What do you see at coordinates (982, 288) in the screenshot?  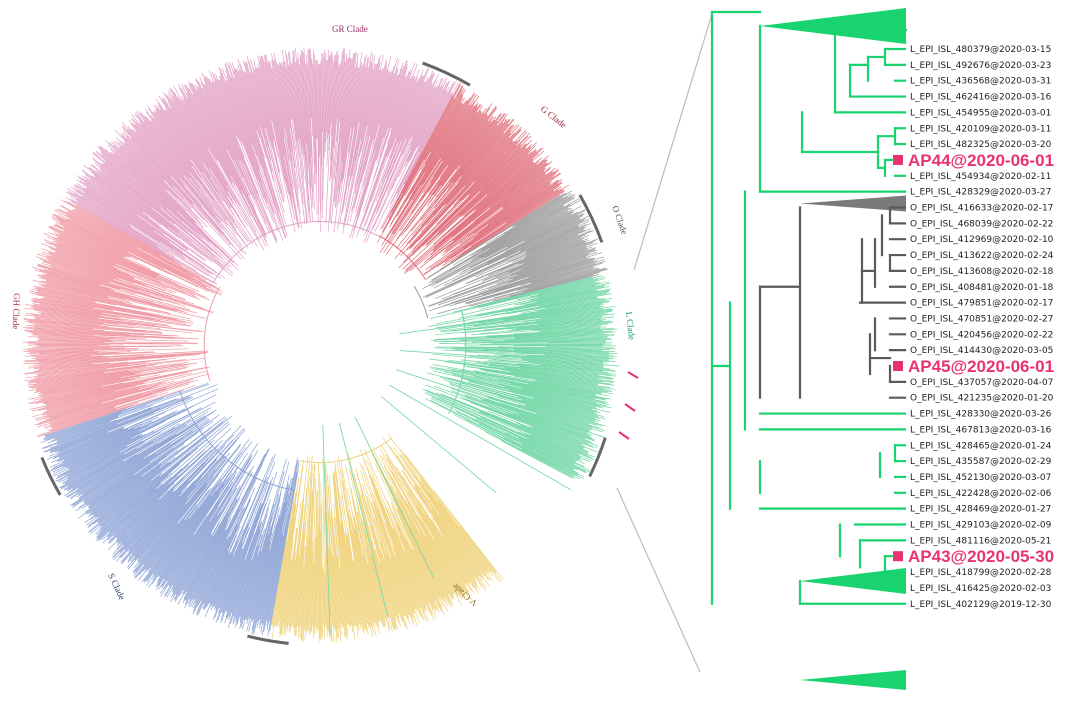 I see `leaf-label: O_EPI_ISL_408481@2020-01-18` at bounding box center [982, 288].